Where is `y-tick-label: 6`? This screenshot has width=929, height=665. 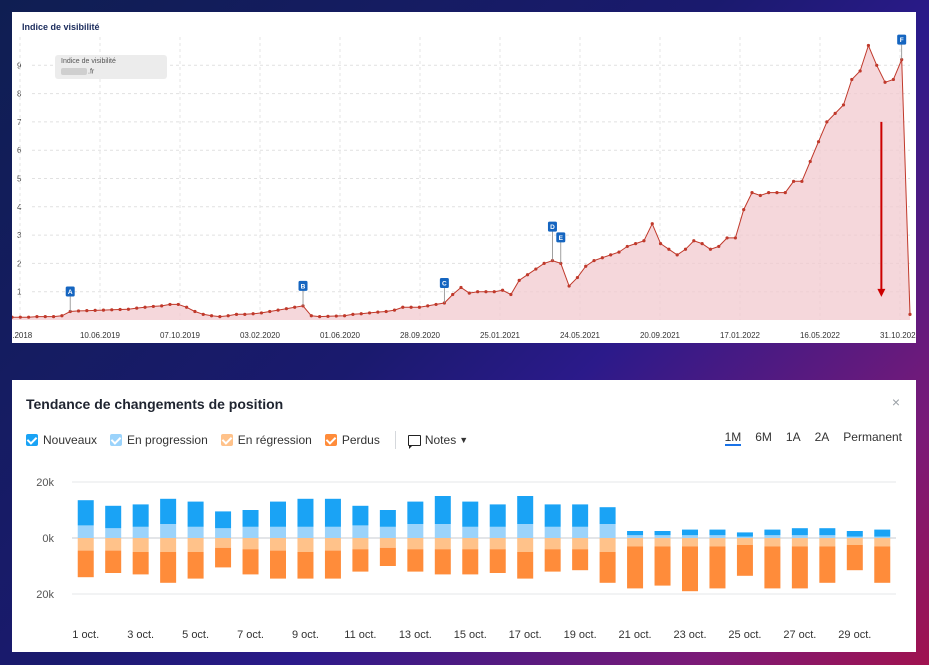
y-tick-label: 6 is located at coordinates (19, 150).